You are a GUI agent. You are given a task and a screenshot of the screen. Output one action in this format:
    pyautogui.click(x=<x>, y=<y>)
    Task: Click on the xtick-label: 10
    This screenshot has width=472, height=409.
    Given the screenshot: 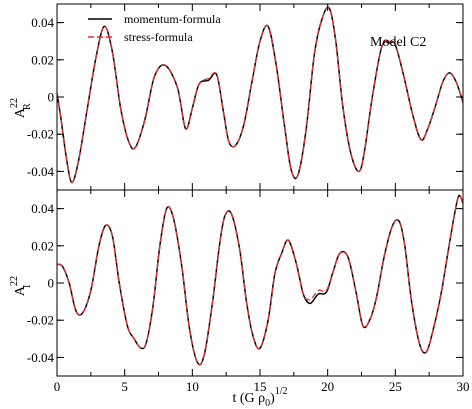 What is the action you would take?
    pyautogui.click(x=192, y=386)
    